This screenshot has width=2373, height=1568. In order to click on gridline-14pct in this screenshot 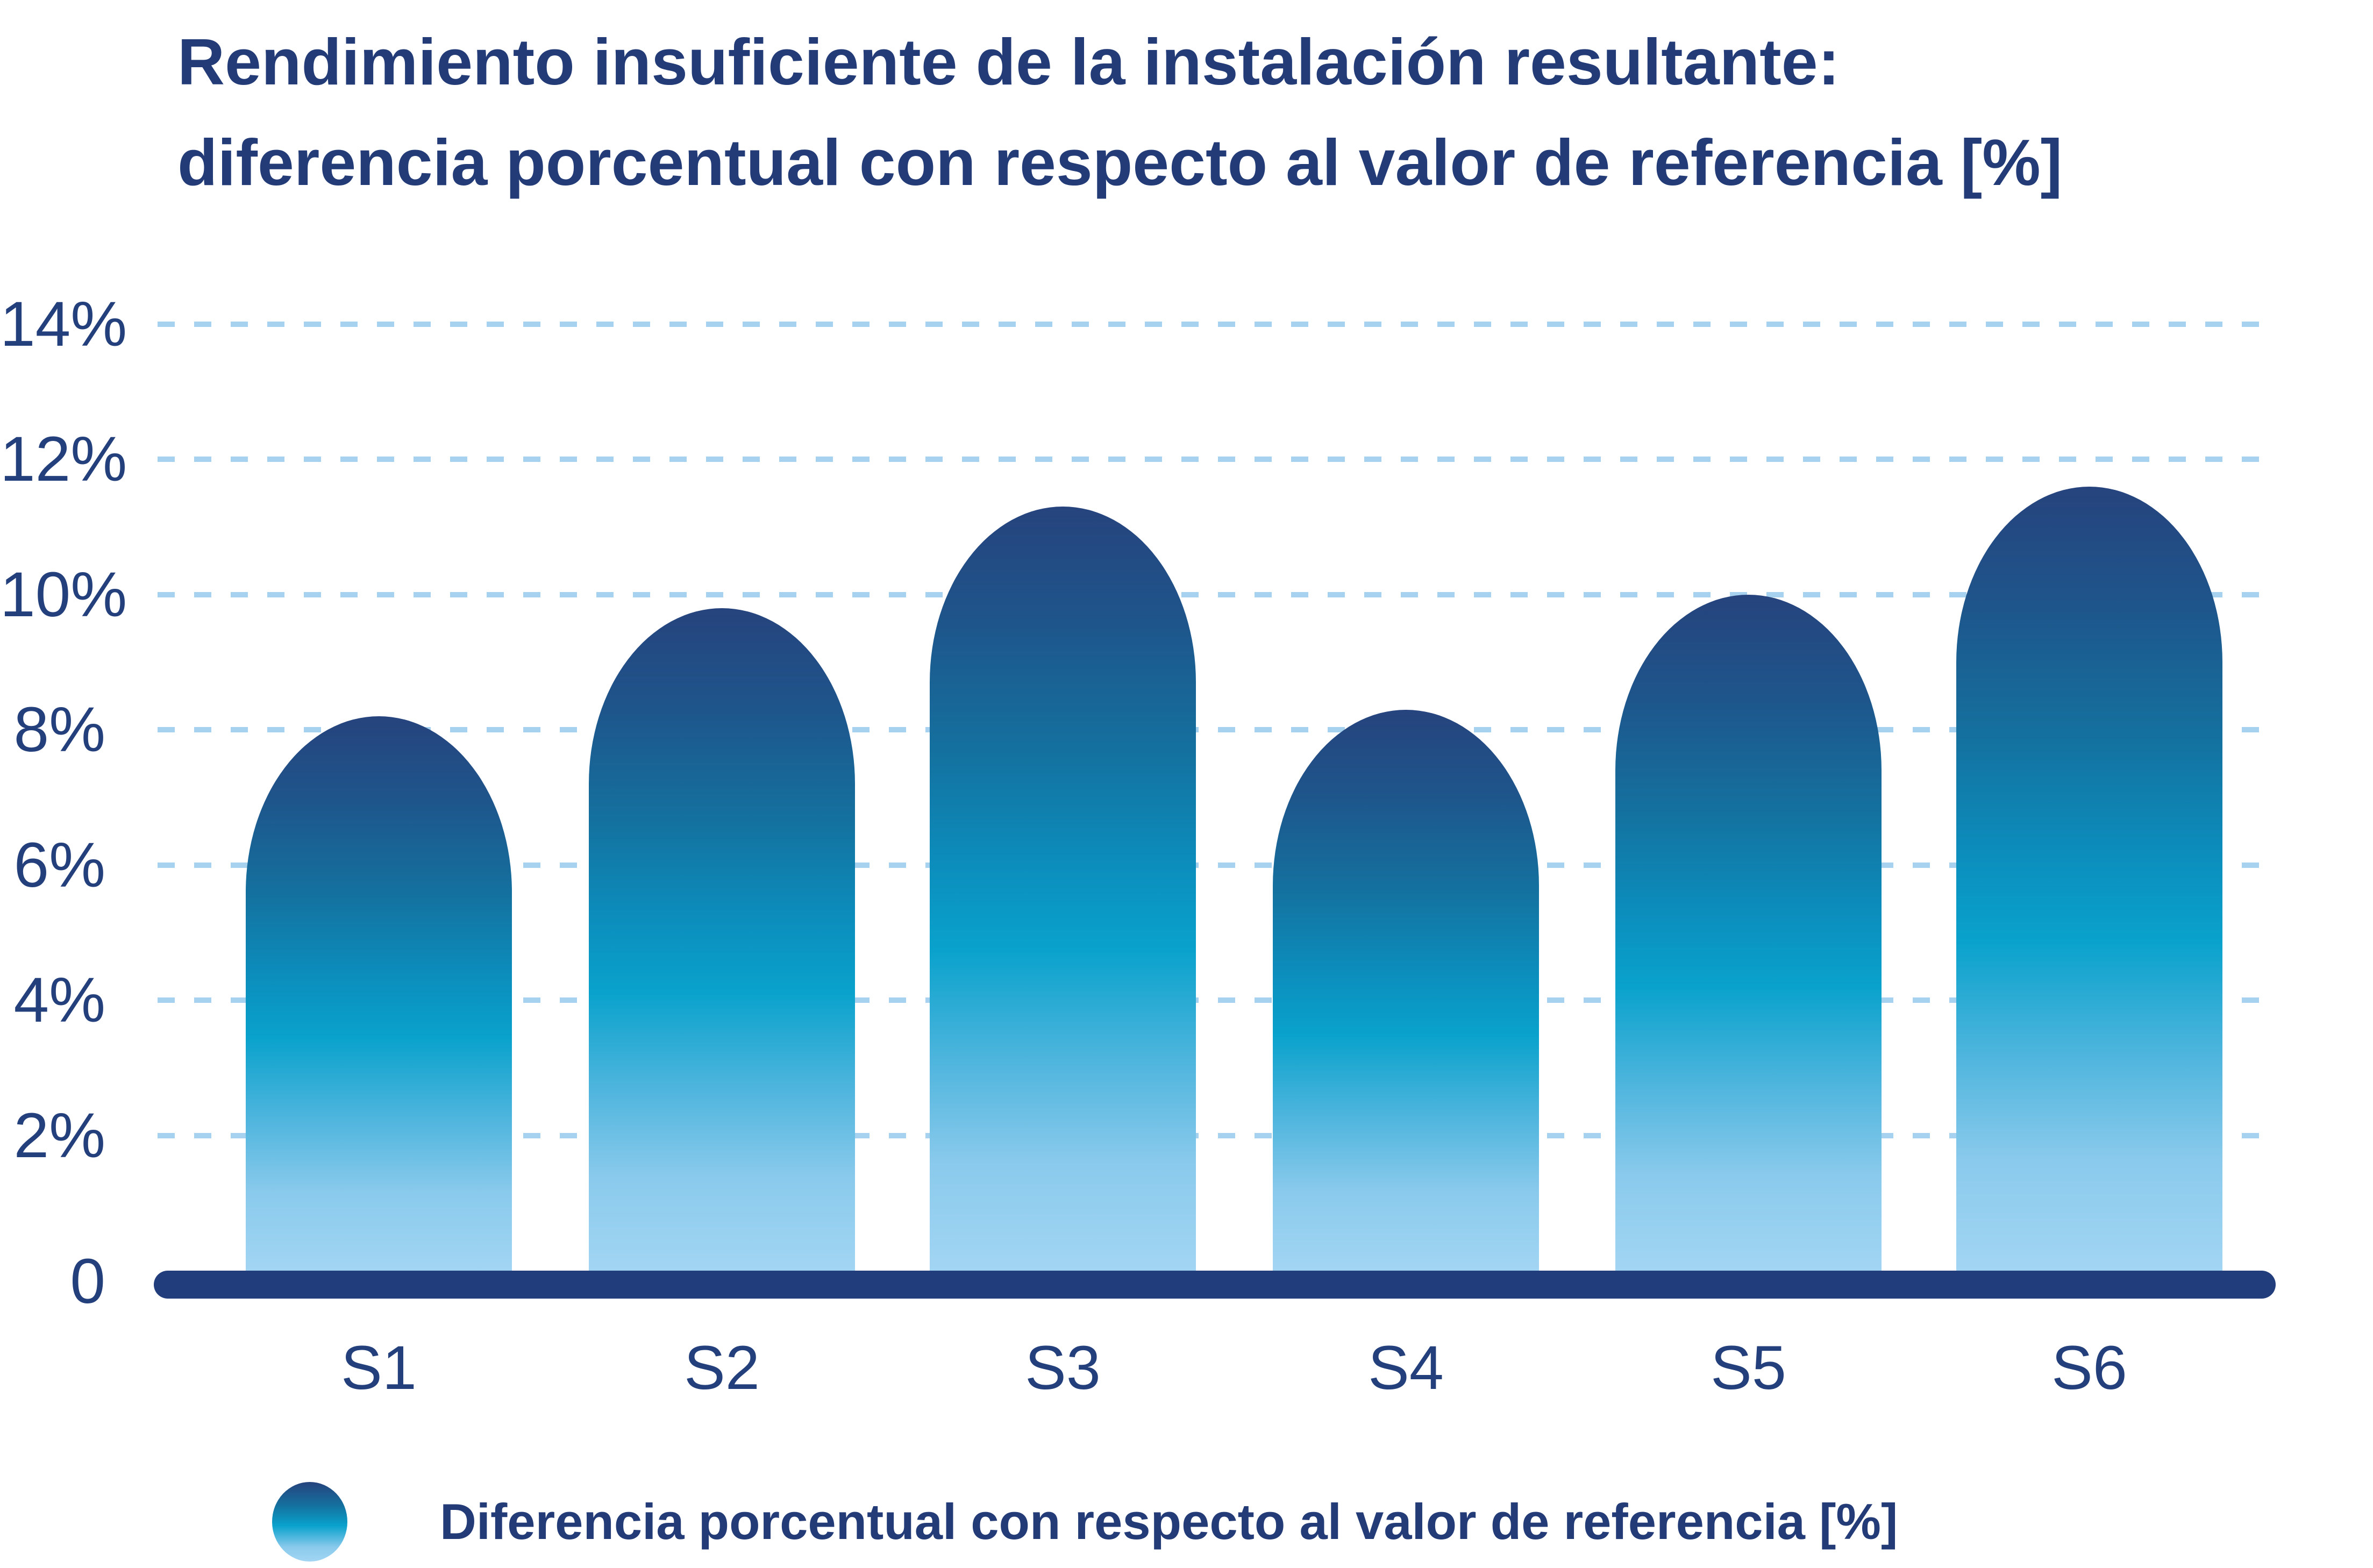, I will do `click(1209, 325)`.